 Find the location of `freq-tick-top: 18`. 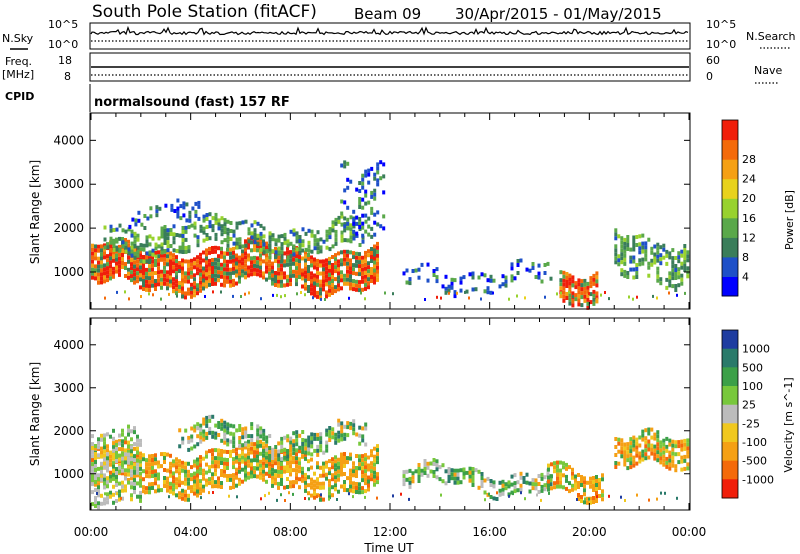

freq-tick-top: 18 is located at coordinates (65, 60).